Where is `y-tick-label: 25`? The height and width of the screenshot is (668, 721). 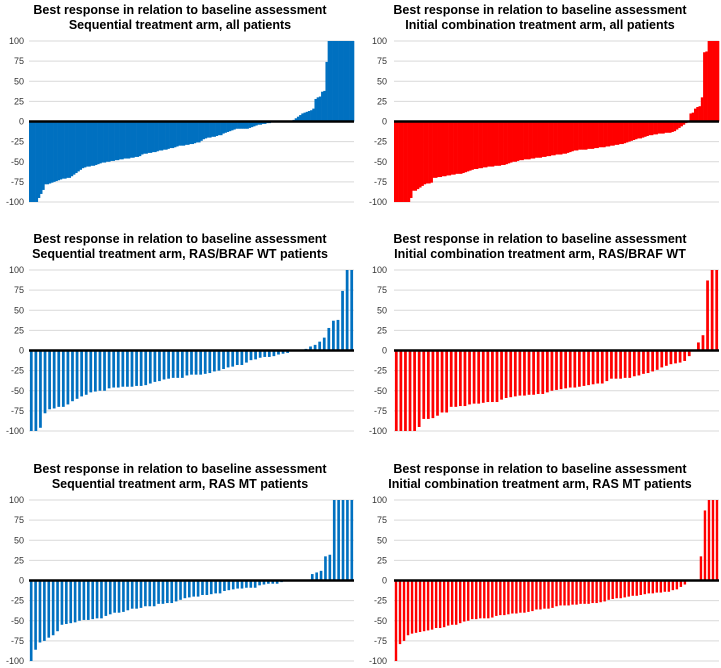 y-tick-label: 25 is located at coordinates (382, 330).